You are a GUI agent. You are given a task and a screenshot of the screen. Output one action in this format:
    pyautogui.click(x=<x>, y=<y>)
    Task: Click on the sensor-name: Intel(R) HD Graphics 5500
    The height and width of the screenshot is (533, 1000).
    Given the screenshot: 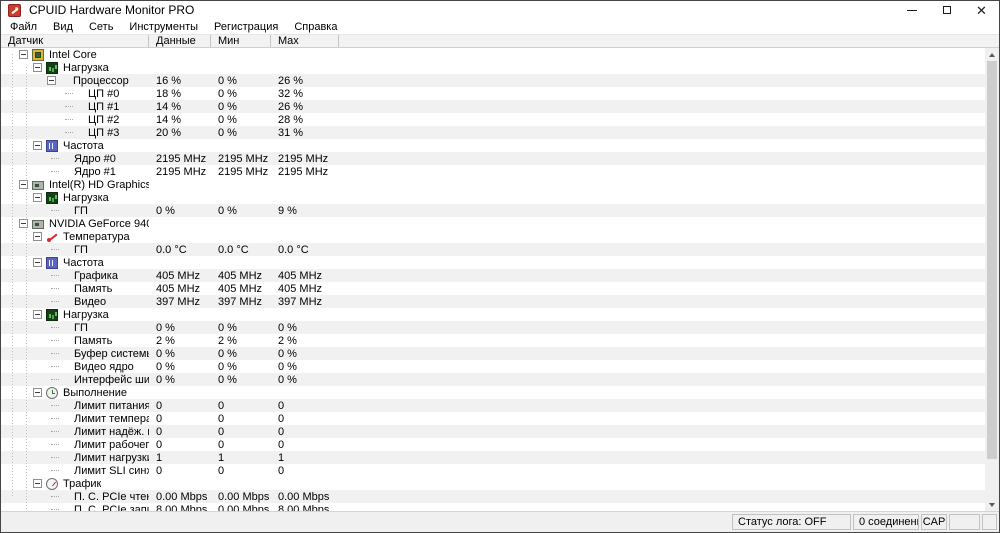 What is the action you would take?
    pyautogui.click(x=99, y=184)
    